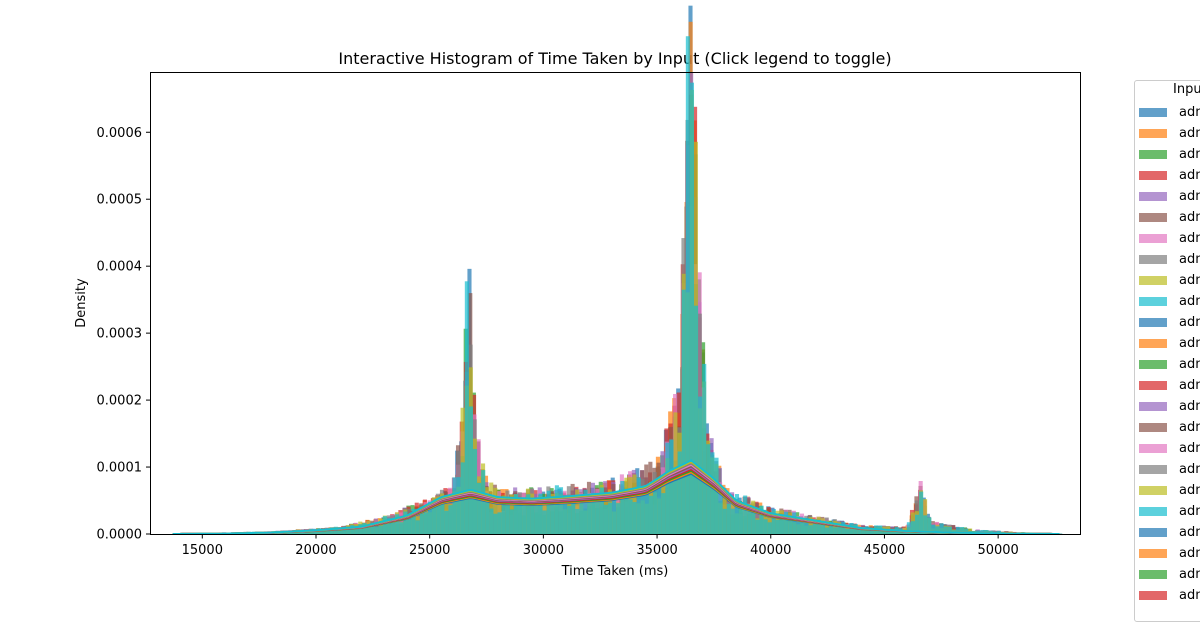  What do you see at coordinates (202, 550) in the screenshot?
I see `x-tick-label: 15000` at bounding box center [202, 550].